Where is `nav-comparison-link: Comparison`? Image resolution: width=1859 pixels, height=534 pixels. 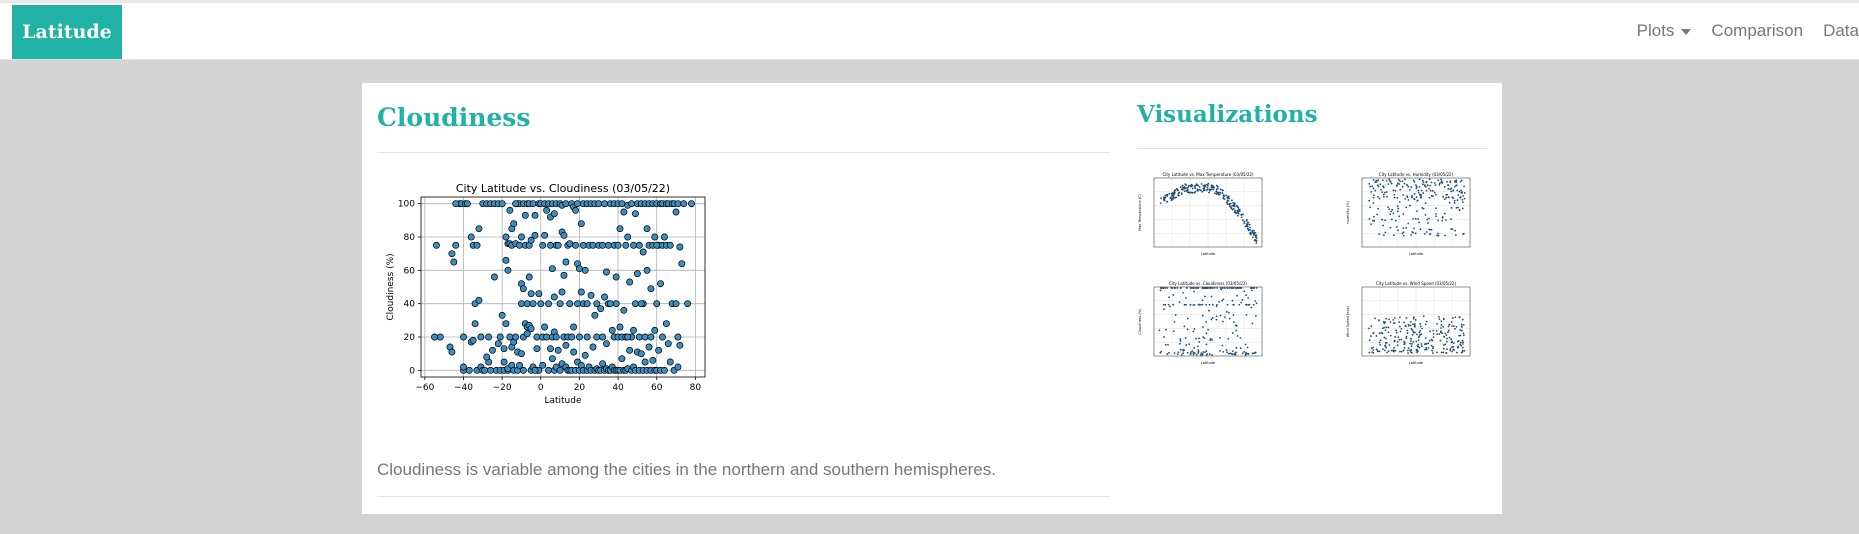
nav-comparison-link: Comparison is located at coordinates (1757, 30).